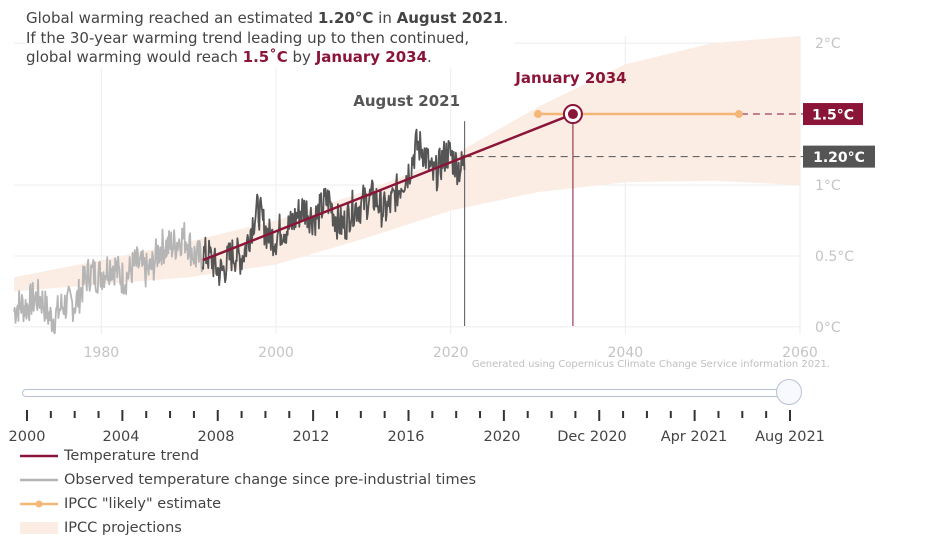 The height and width of the screenshot is (544, 947). I want to click on legend-label: IPCC "likely" estimate, so click(143, 504).